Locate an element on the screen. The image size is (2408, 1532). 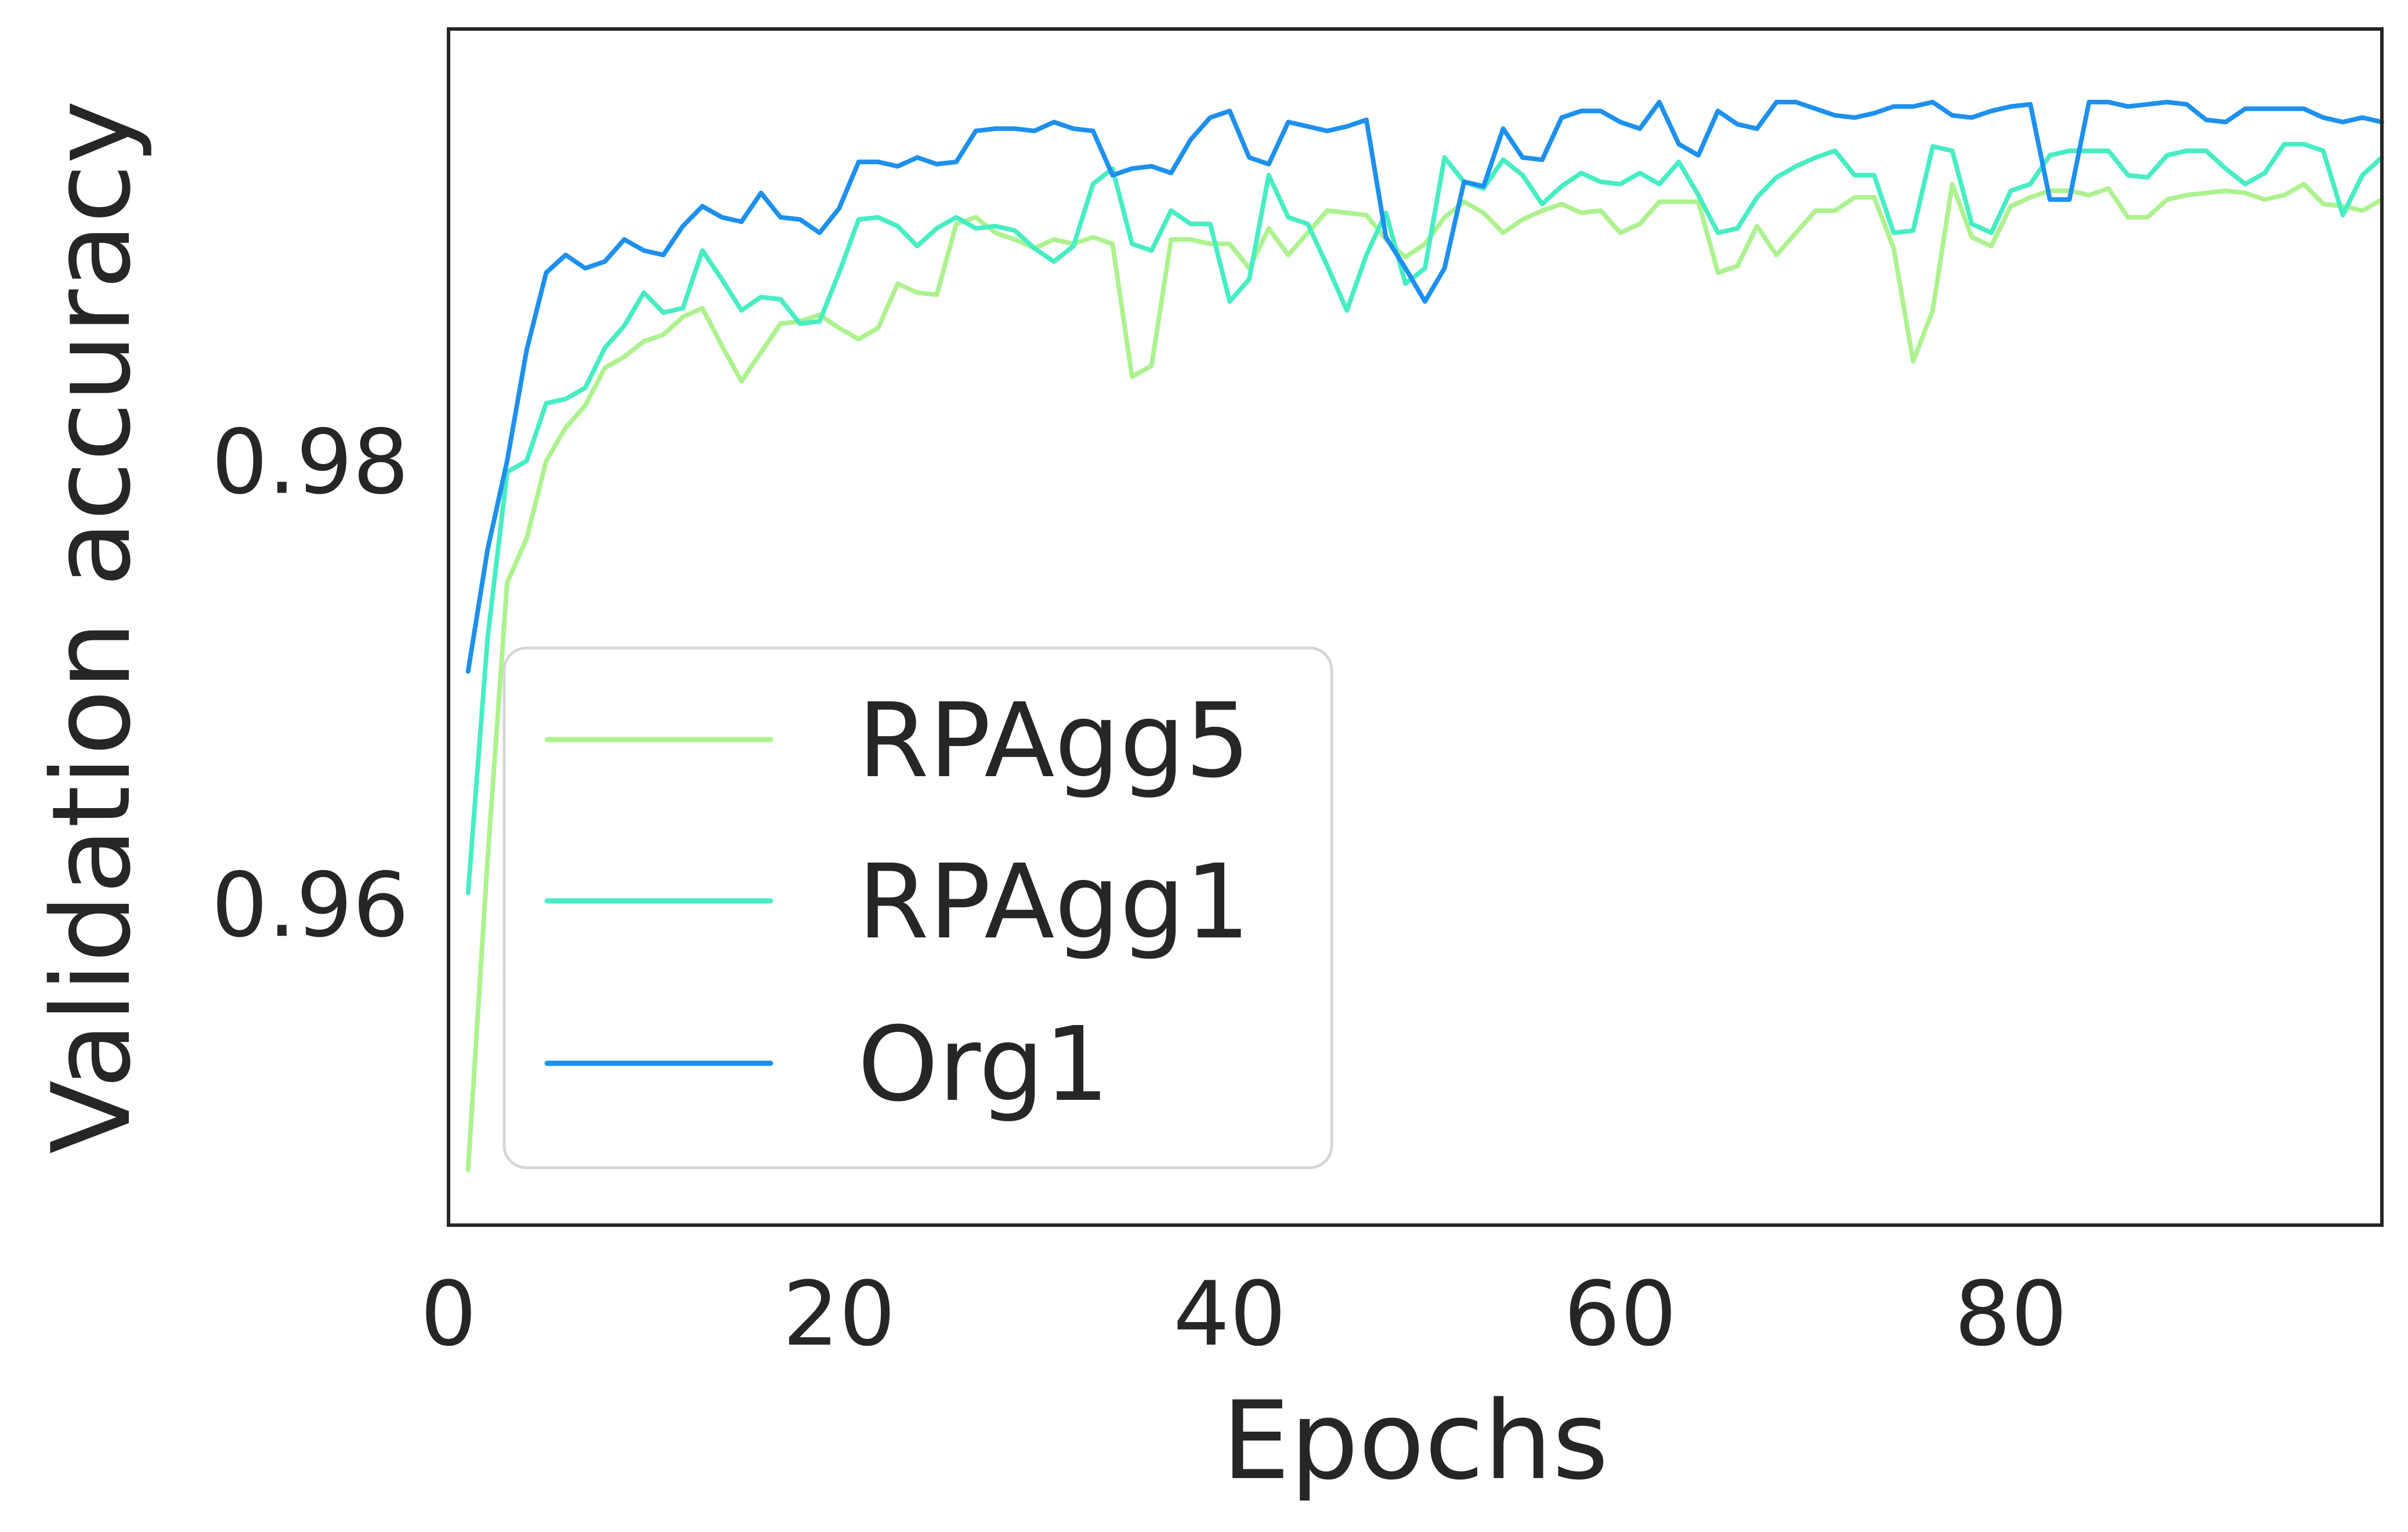
x-tick-label: 80 is located at coordinates (2010, 1315).